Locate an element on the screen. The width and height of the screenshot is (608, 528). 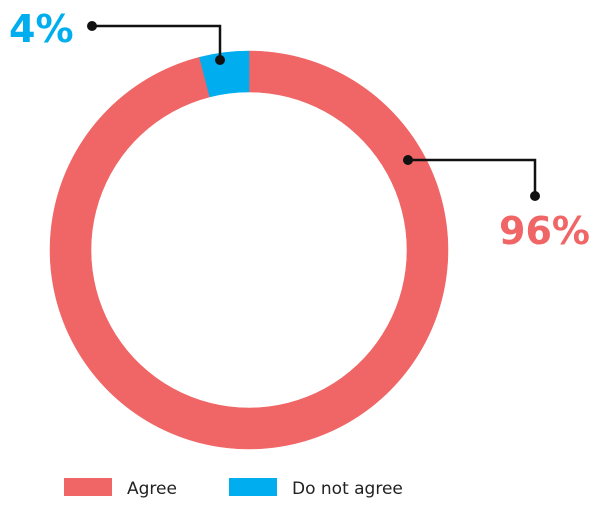
callout-line-do-not-agree is located at coordinates (157, 42).